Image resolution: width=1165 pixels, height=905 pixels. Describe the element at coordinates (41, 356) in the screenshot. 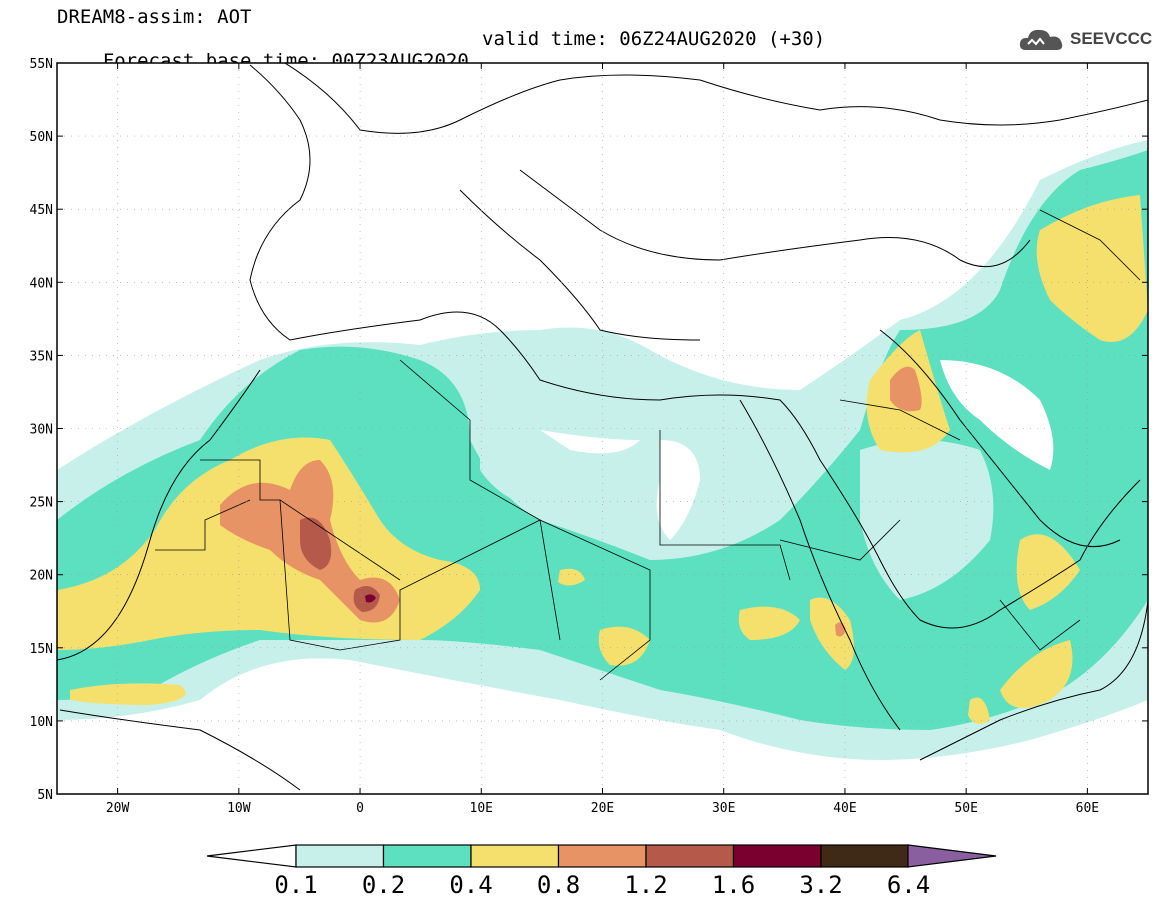

I see `lat-tick-label: 35N` at that location.